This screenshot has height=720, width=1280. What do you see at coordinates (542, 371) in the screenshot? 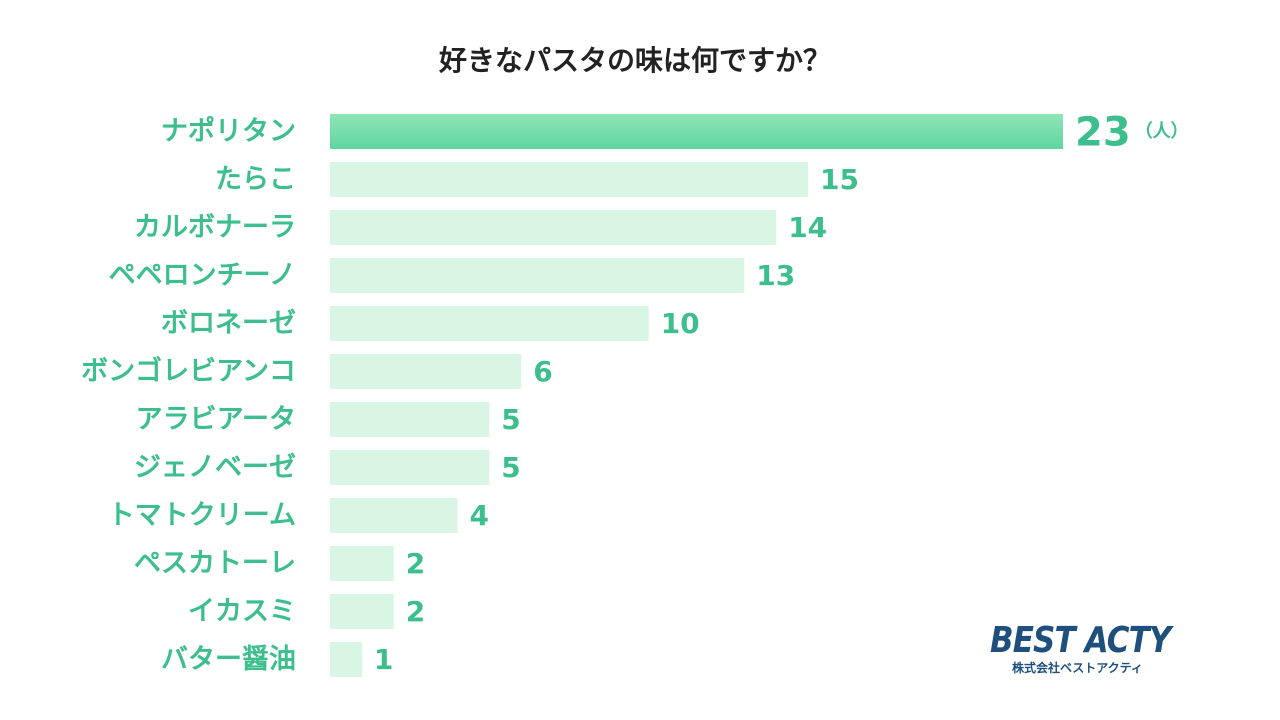
I see `value-label-5: 6` at bounding box center [542, 371].